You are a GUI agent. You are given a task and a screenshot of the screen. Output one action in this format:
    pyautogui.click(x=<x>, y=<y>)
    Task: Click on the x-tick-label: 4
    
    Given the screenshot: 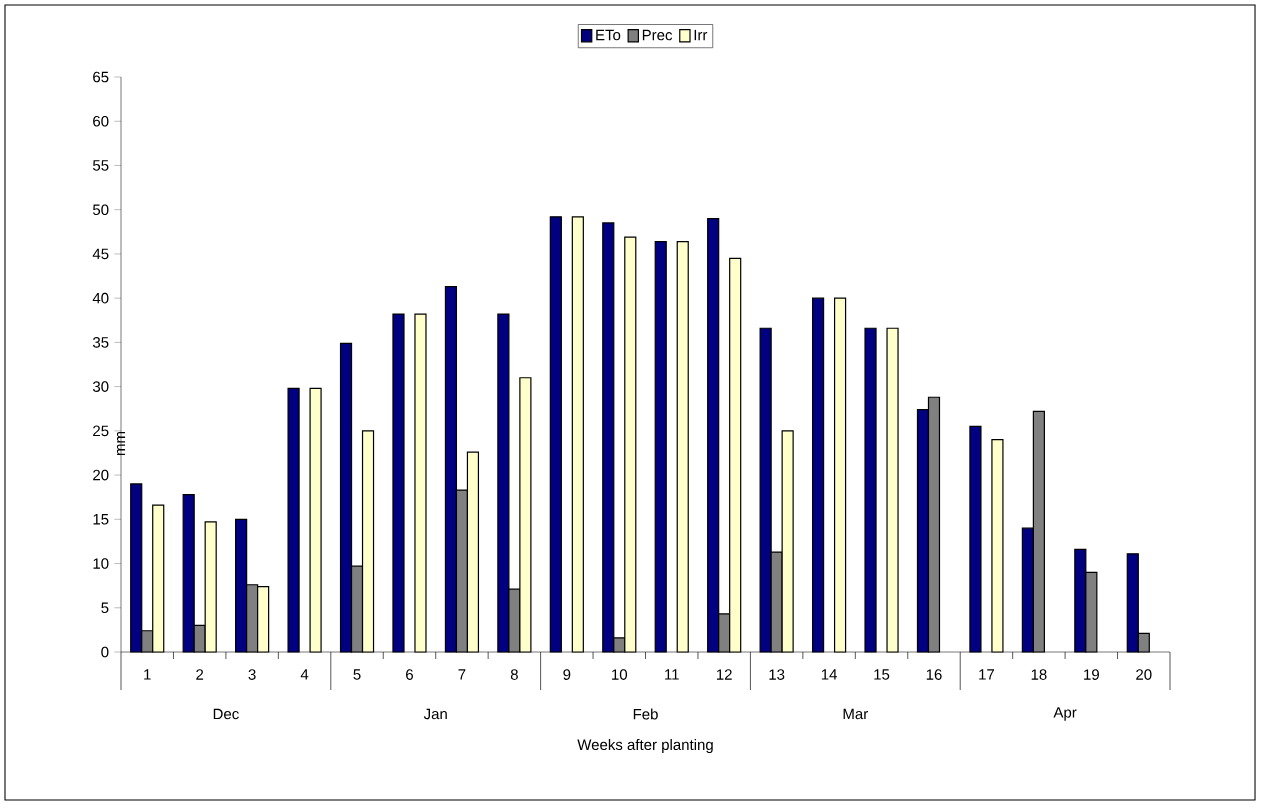 What is the action you would take?
    pyautogui.click(x=304, y=674)
    